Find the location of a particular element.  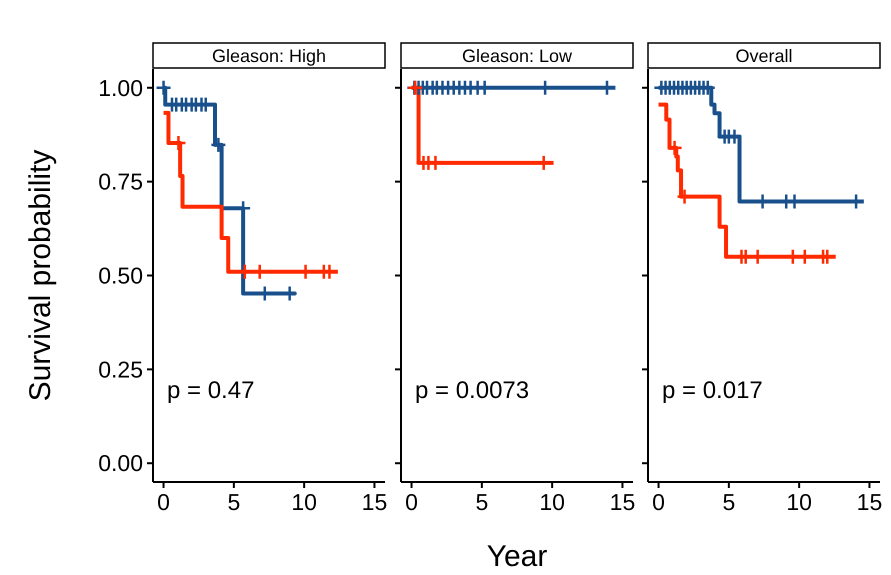

y-tick-label: 0.25 is located at coordinates (120, 369).